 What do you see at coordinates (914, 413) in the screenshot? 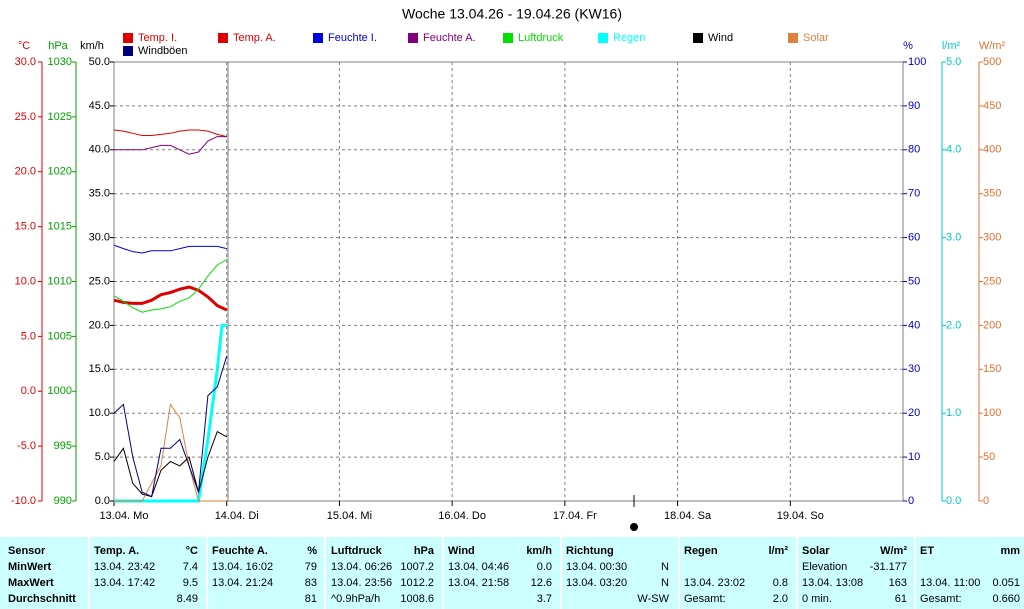
I see `y-tick-label: 20` at bounding box center [914, 413].